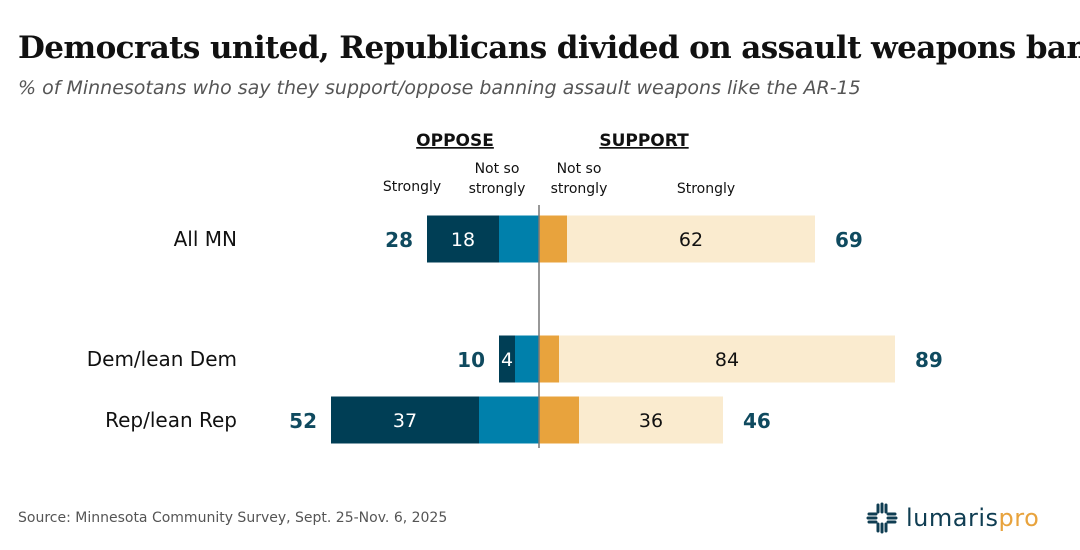 This screenshot has height=550, width=1080. Describe the element at coordinates (579, 189) in the screenshot. I see `segment-label-support-not-so: strongly` at that location.